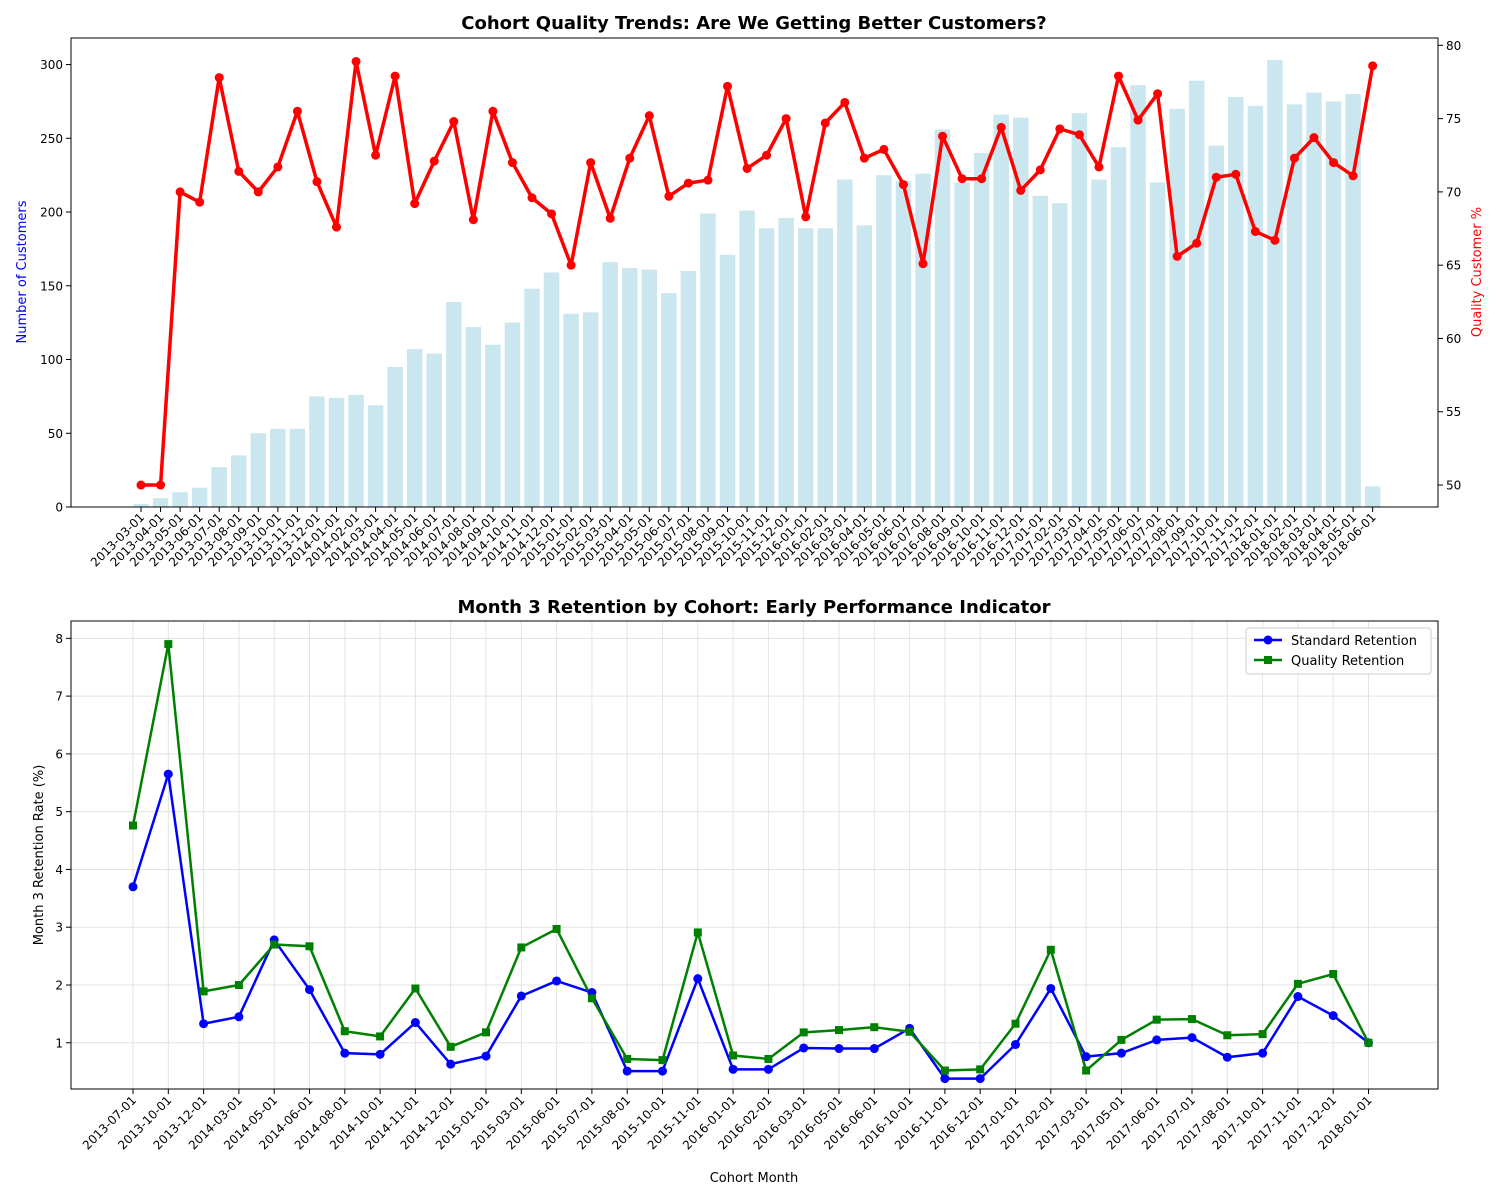  What do you see at coordinates (59, 812) in the screenshot?
I see `y-tick-label: 5` at bounding box center [59, 812].